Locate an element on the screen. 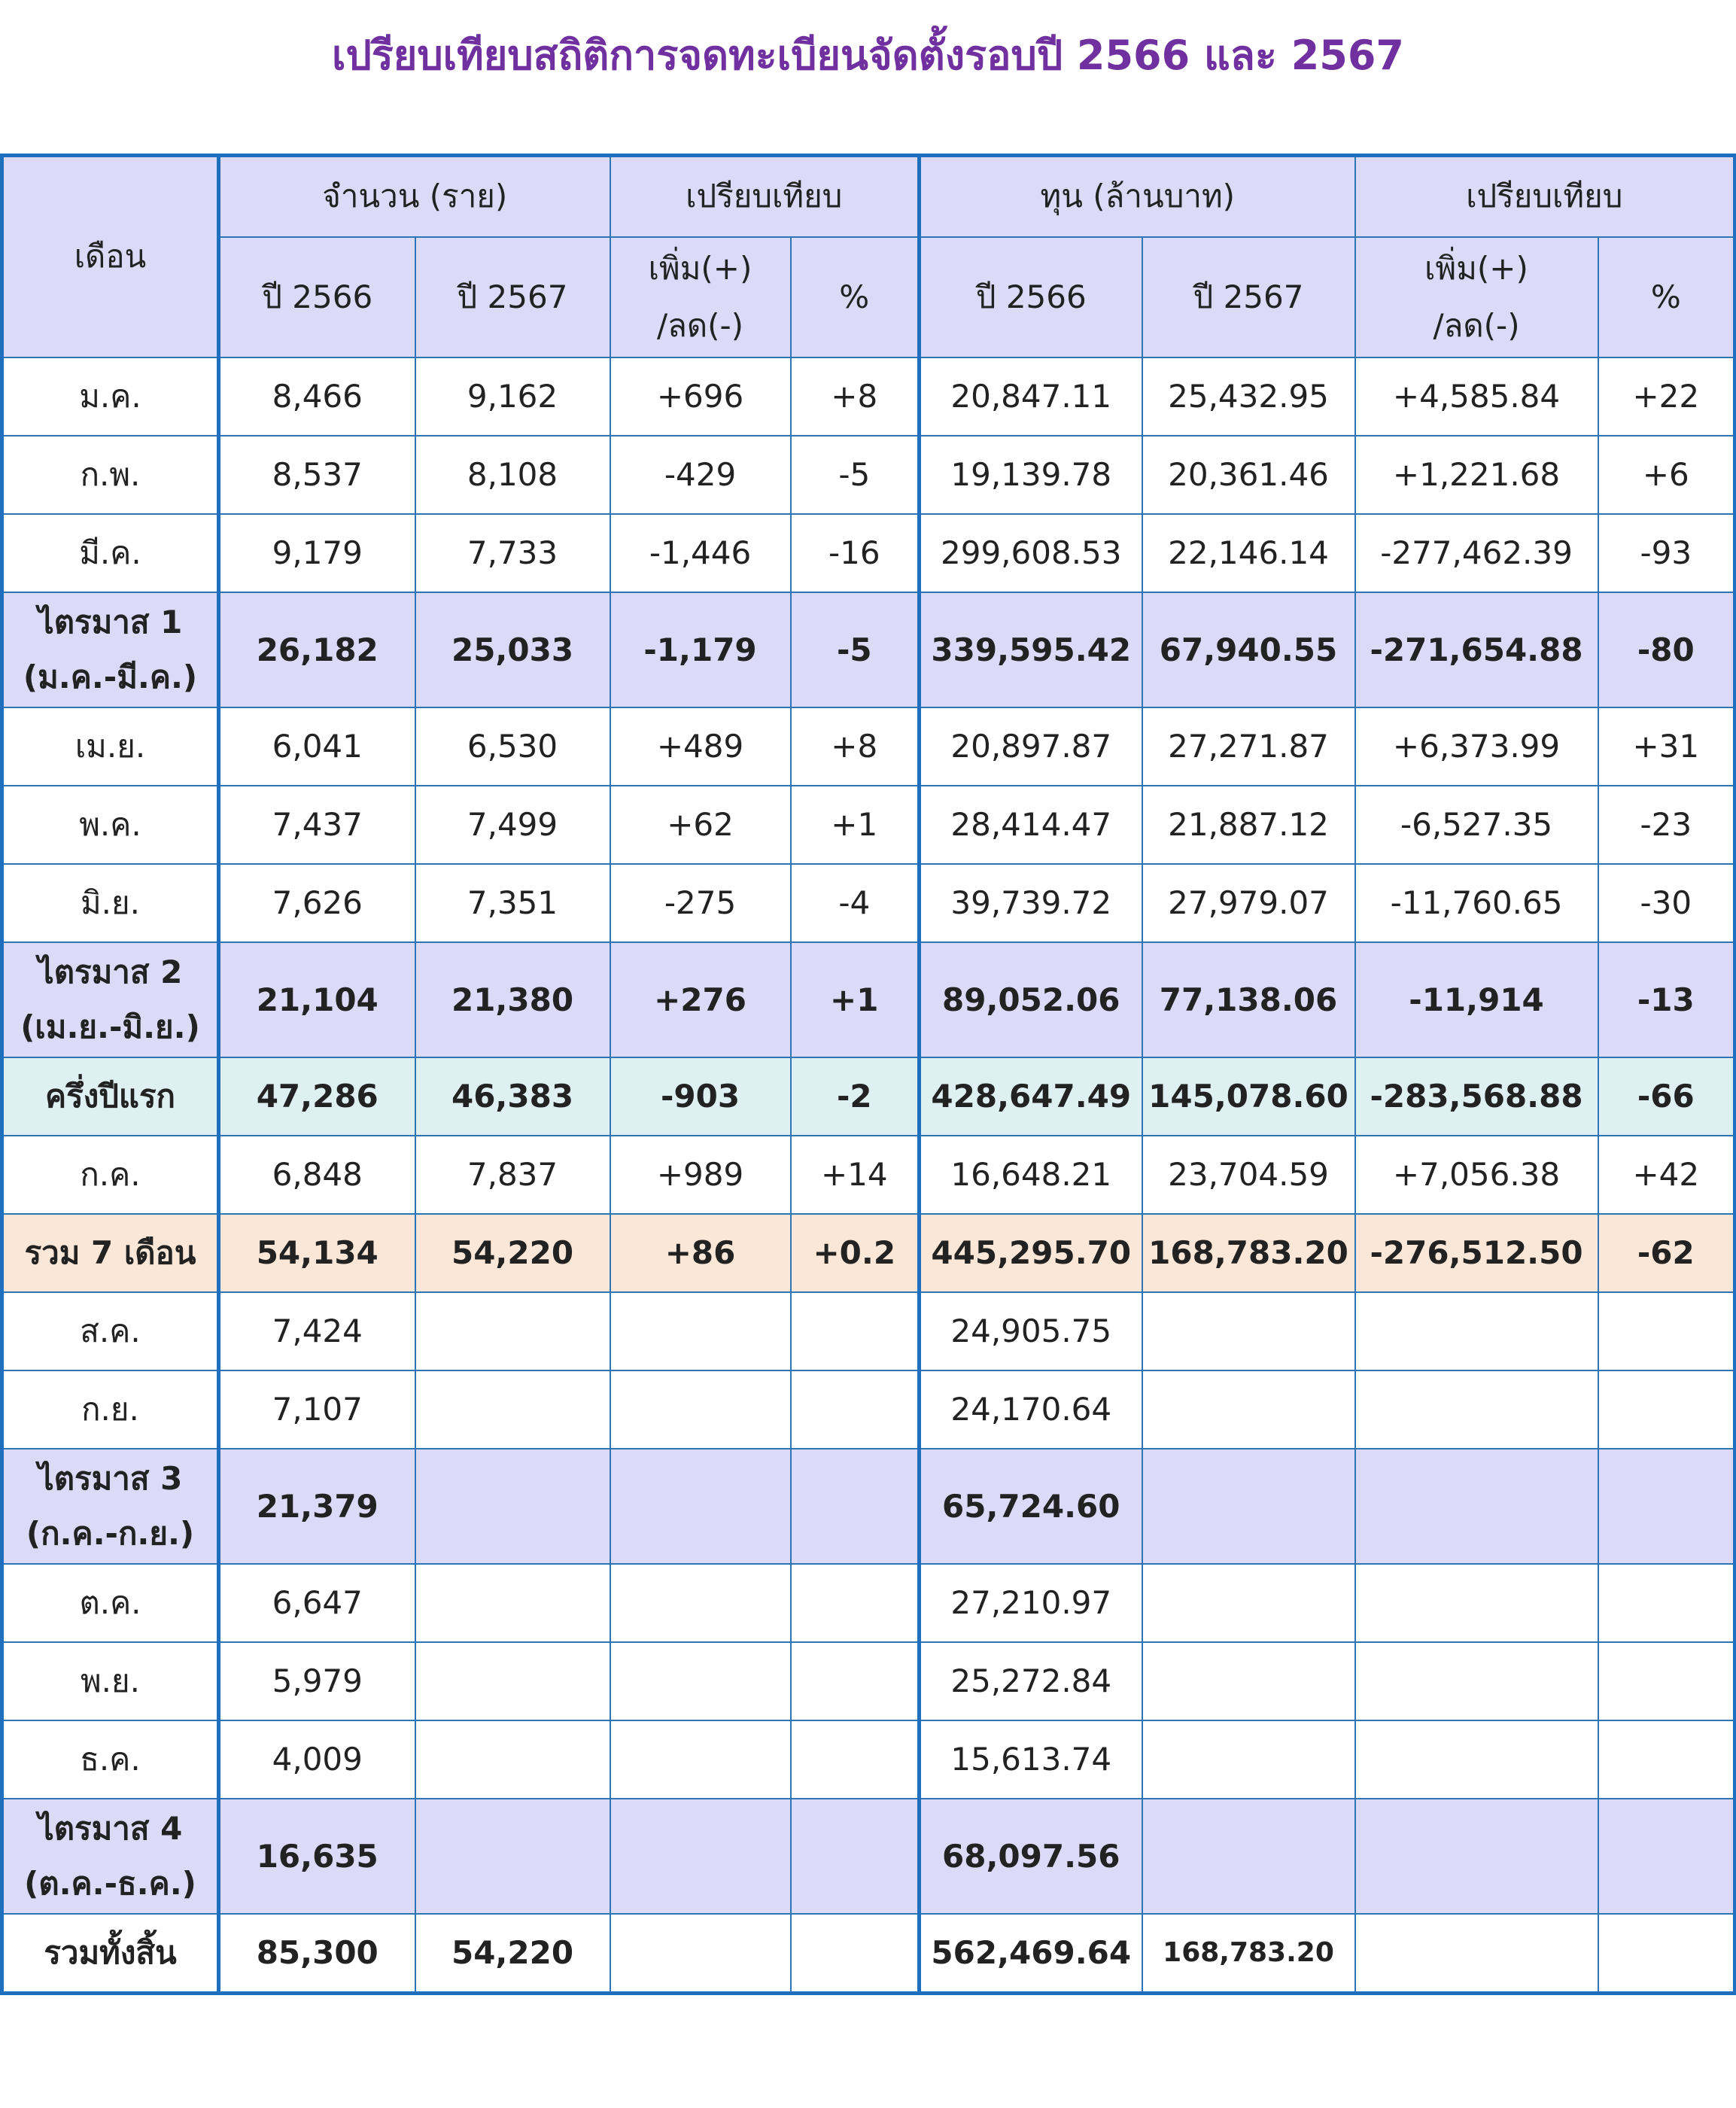 The height and width of the screenshot is (2108, 1736). count-2567-cell: 25,033 is located at coordinates (512, 650).